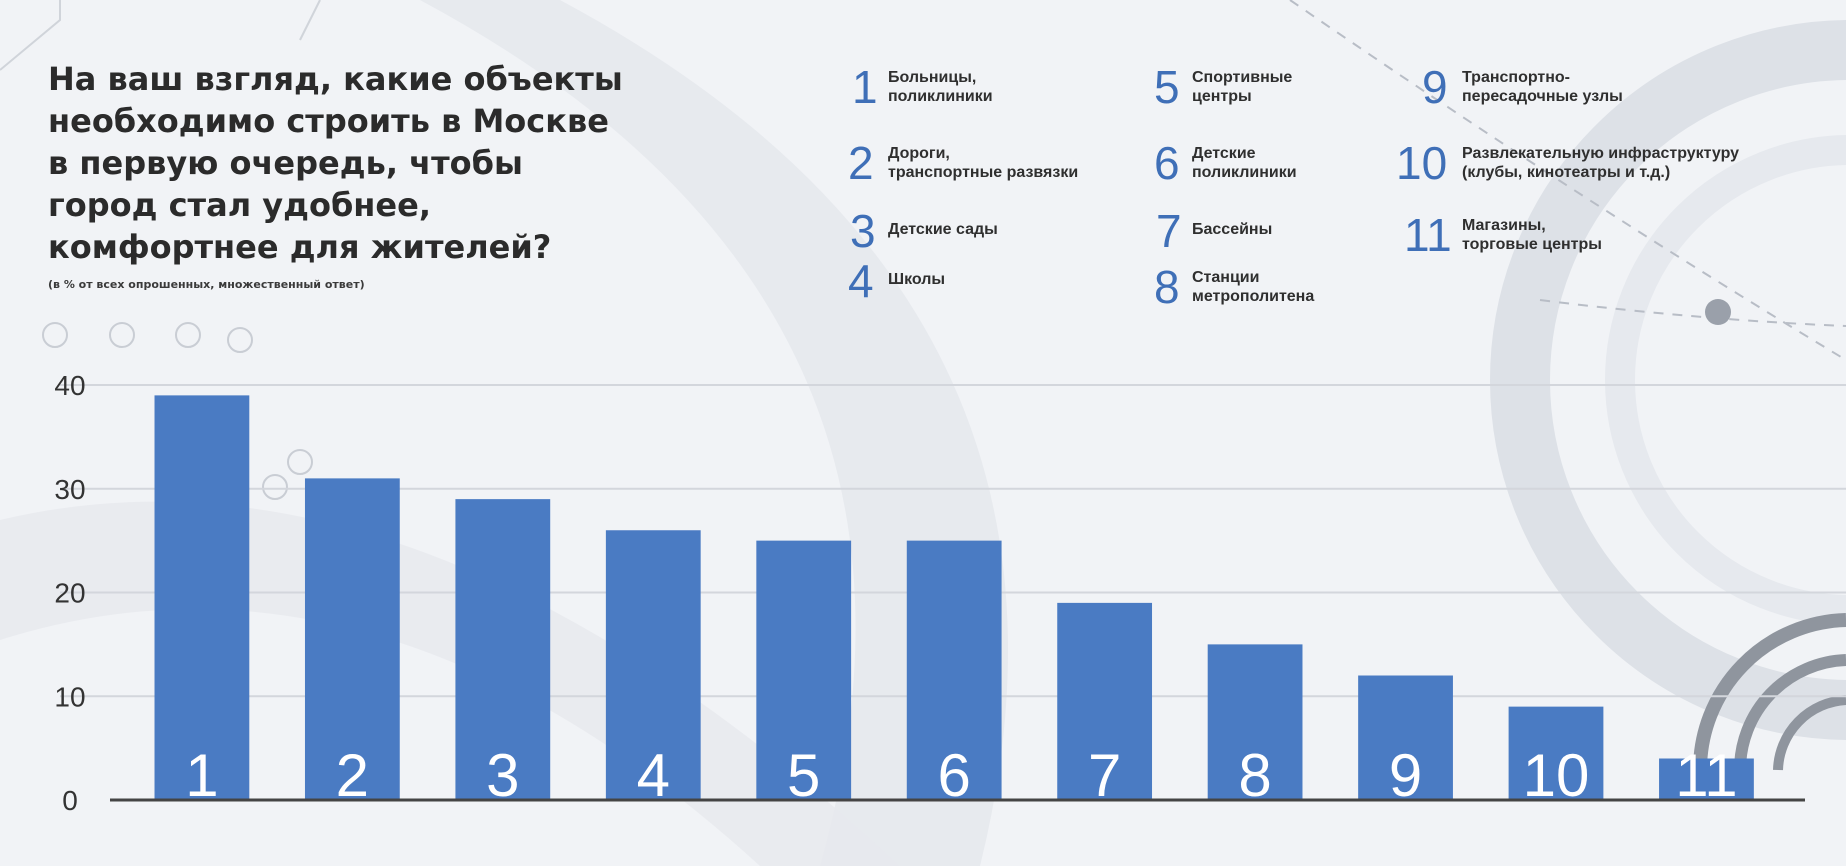  I want to click on legend-label: Станции метрополитена, so click(1253, 287).